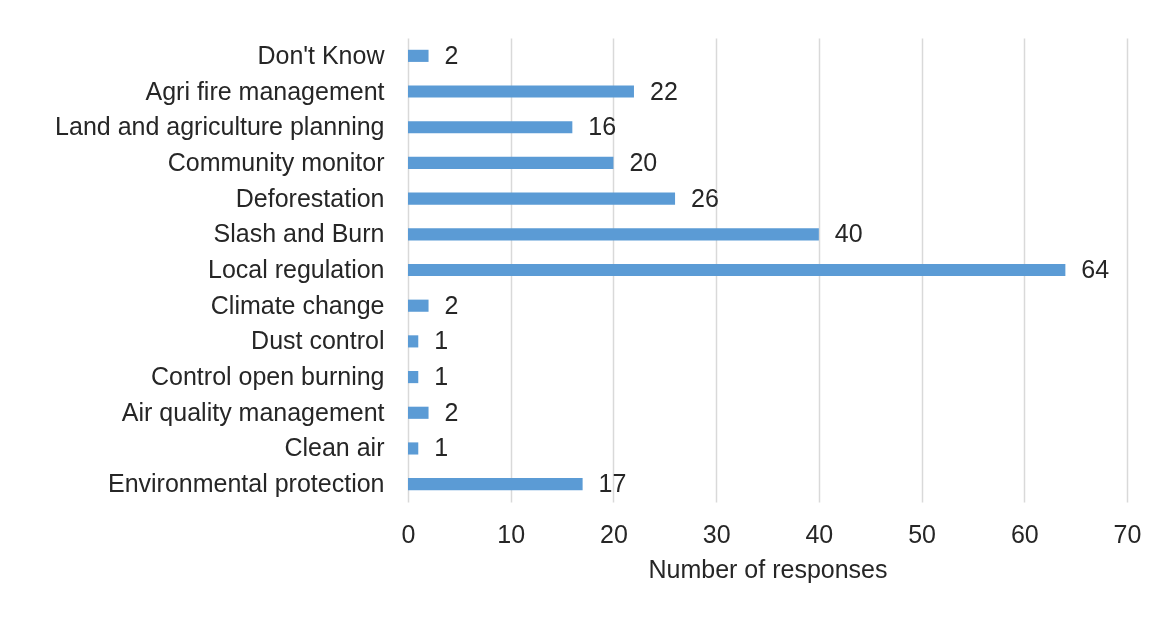  I want to click on y-tick-label: Control open burning, so click(268, 376).